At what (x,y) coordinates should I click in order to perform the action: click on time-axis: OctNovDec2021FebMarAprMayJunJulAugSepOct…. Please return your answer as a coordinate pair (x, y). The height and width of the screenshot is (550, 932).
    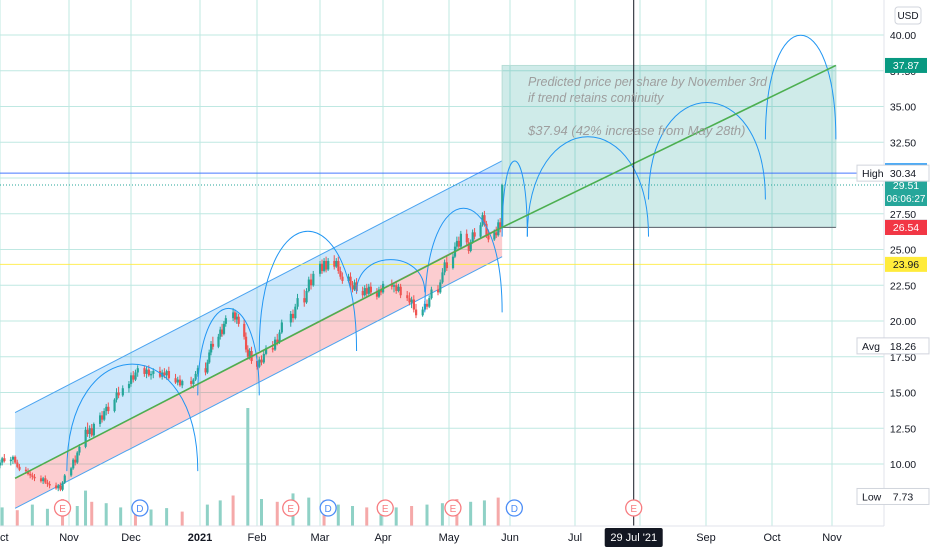
    Looking at the image, I should click on (466, 537).